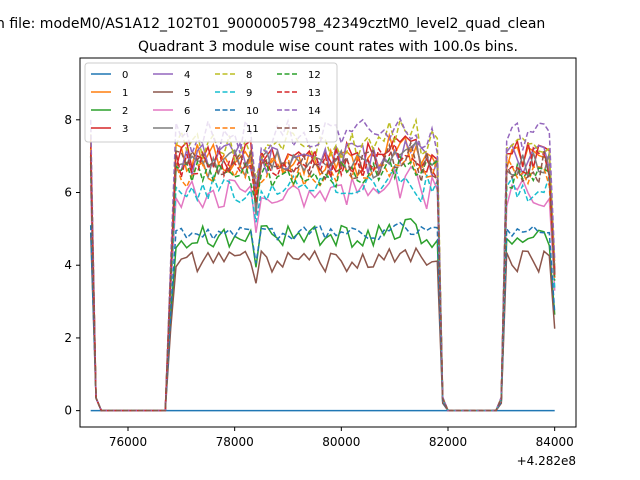  Describe the element at coordinates (314, 111) in the screenshot. I see `legend-label: 14` at that location.